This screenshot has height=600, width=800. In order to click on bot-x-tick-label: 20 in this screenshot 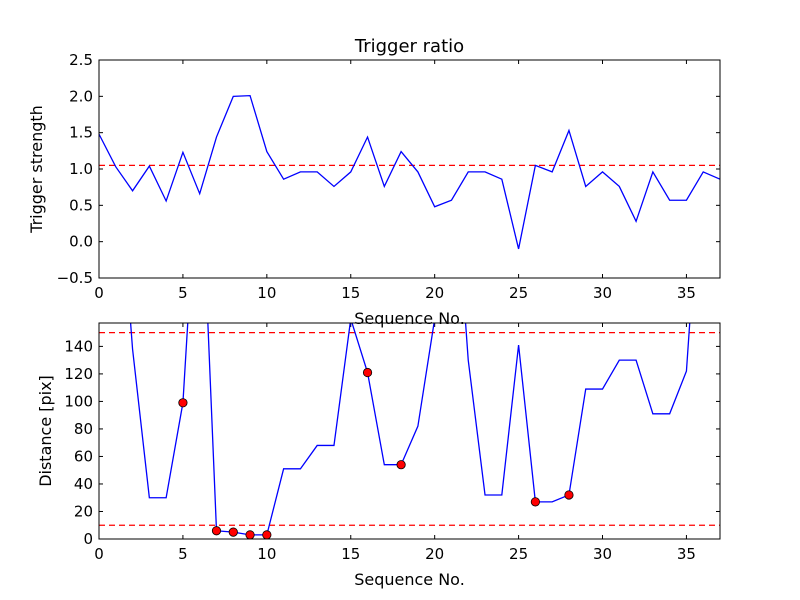, I will do `click(434, 554)`.